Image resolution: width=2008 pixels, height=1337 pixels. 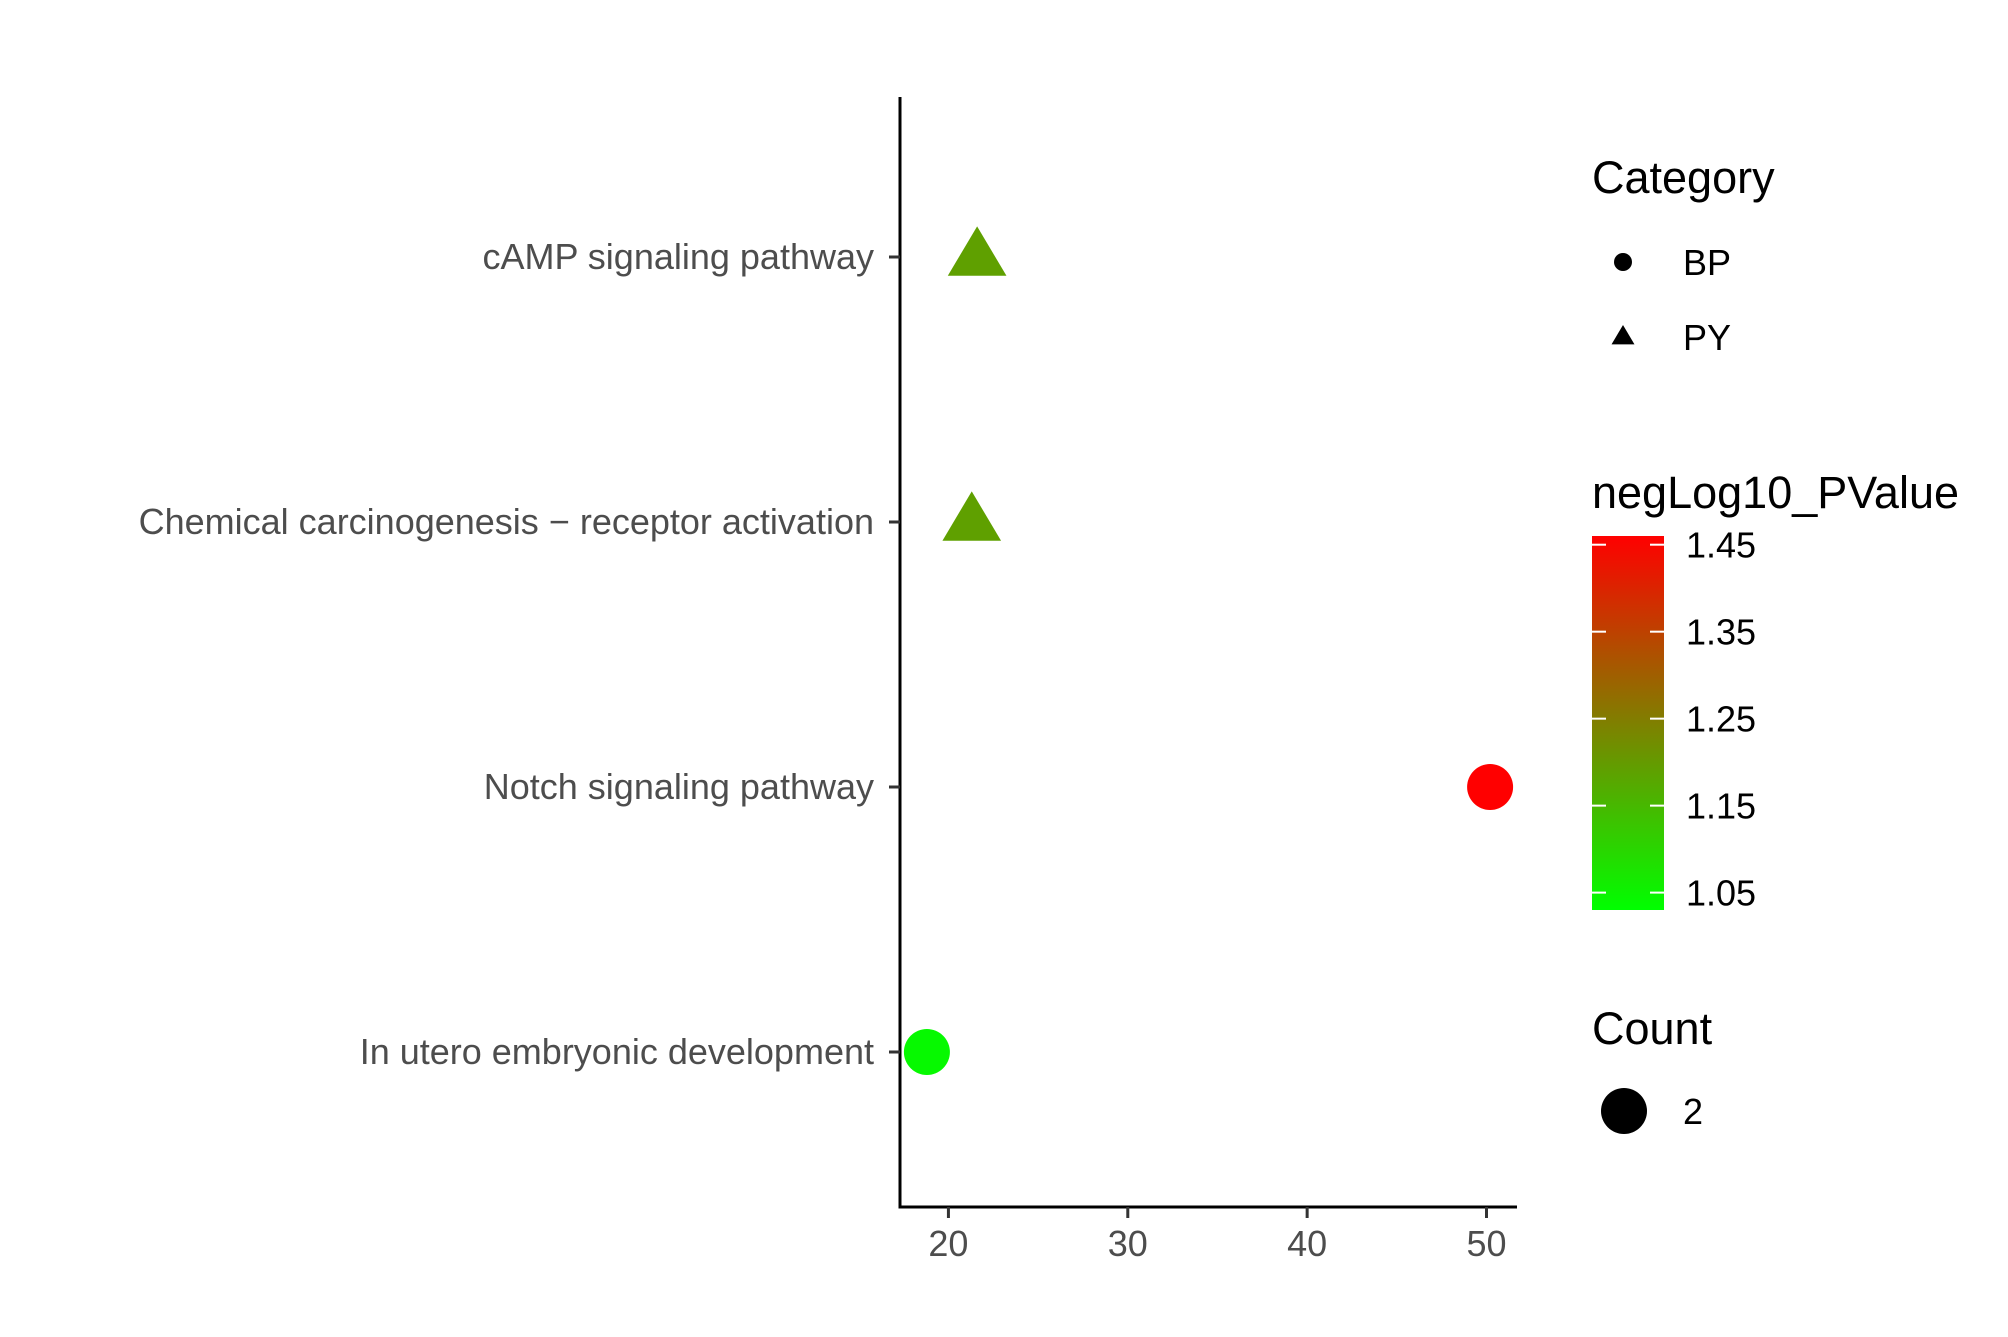 I want to click on x-tick-label: 30, so click(x=1128, y=1243).